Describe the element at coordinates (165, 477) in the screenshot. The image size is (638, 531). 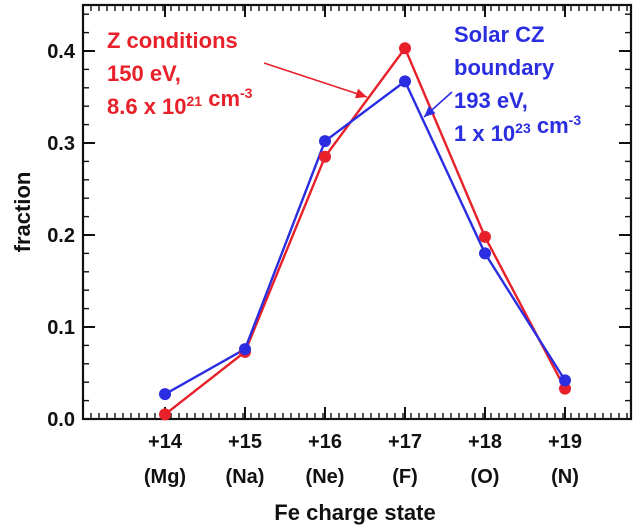
I see `x-tick-sublabel: (Mg)` at that location.